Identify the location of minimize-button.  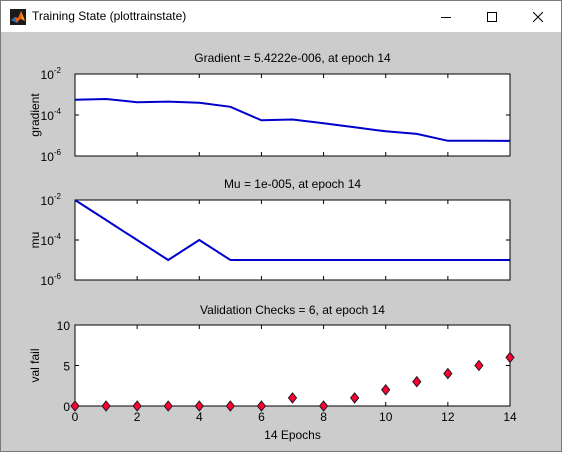
(446, 16).